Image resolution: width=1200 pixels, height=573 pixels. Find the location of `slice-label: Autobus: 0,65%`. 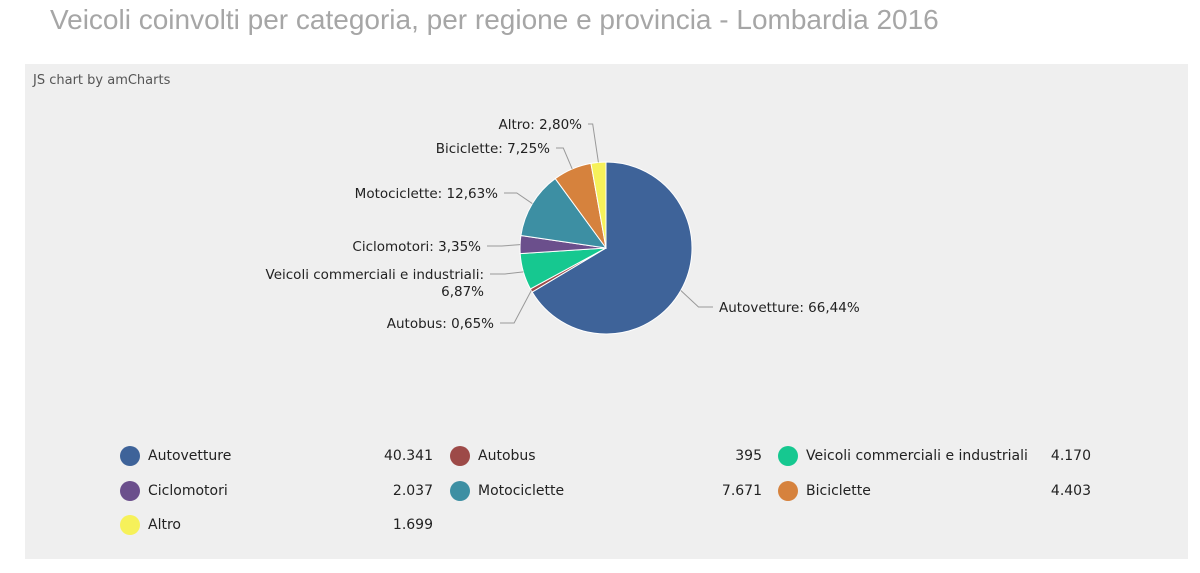

slice-label: Autobus: 0,65% is located at coordinates (440, 324).